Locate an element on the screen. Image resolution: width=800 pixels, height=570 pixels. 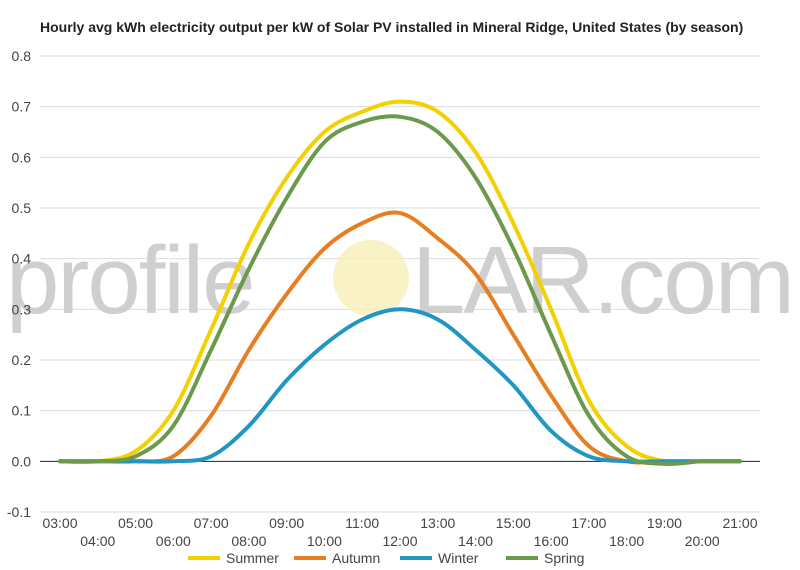
x-tick-label: 09:00 is located at coordinates (286, 523).